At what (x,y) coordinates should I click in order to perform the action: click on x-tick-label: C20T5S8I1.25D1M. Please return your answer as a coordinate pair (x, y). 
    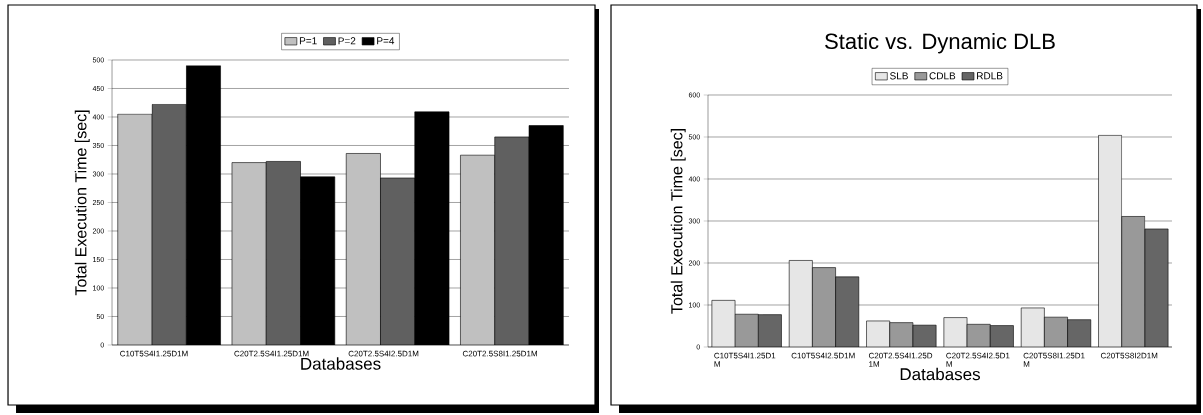
    Looking at the image, I should click on (1054, 359).